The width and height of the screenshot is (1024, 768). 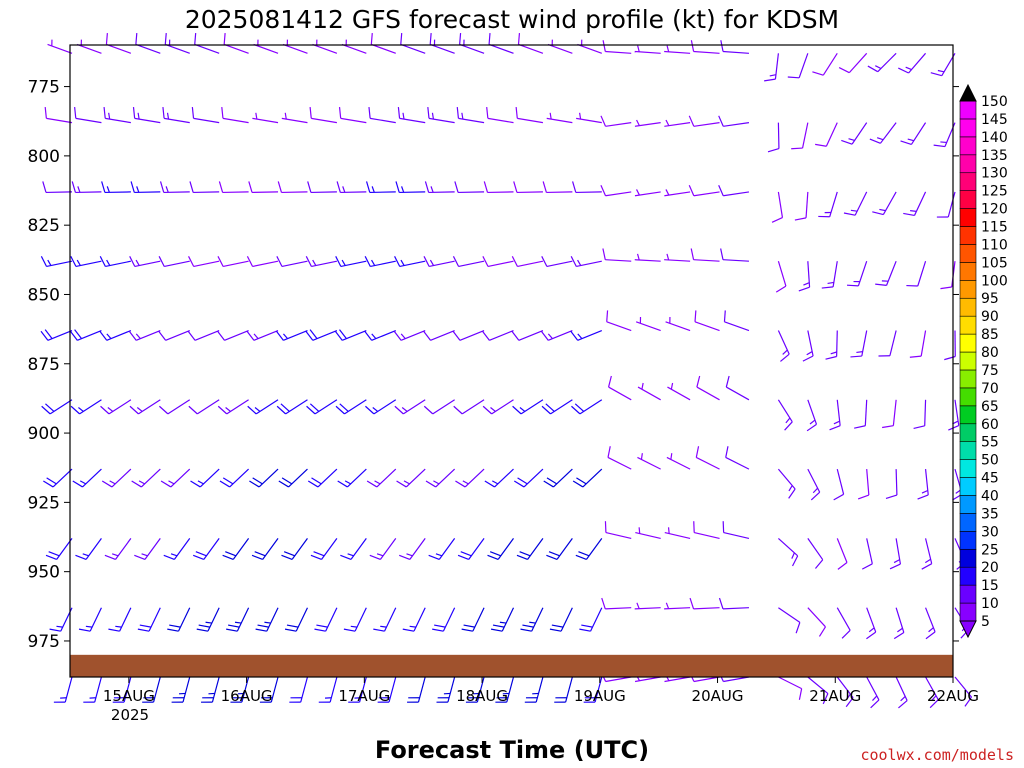 What do you see at coordinates (990, 371) in the screenshot?
I see `colorbar-tick-label: 75` at bounding box center [990, 371].